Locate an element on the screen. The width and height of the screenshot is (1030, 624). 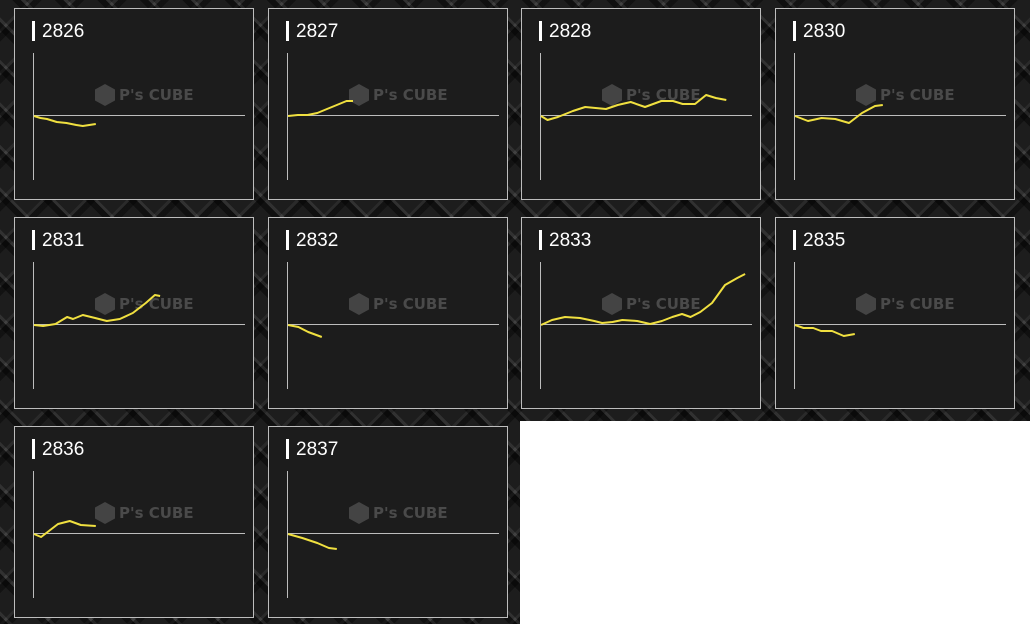
chart-panel: P's CUBE 2827 is located at coordinates (388, 104).